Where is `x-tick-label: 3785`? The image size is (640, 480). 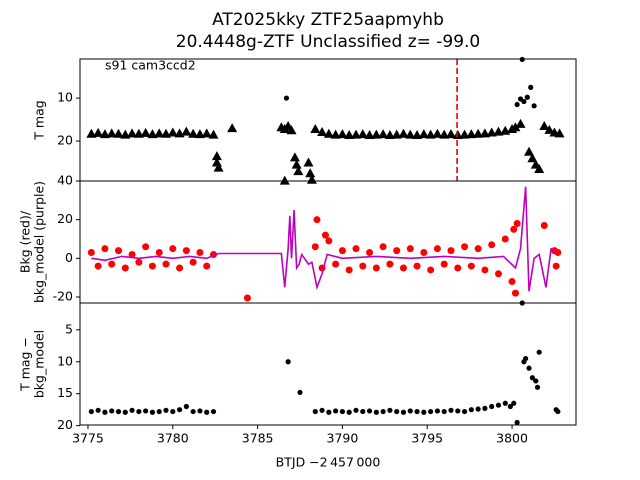 x-tick-label: 3785 is located at coordinates (258, 438).